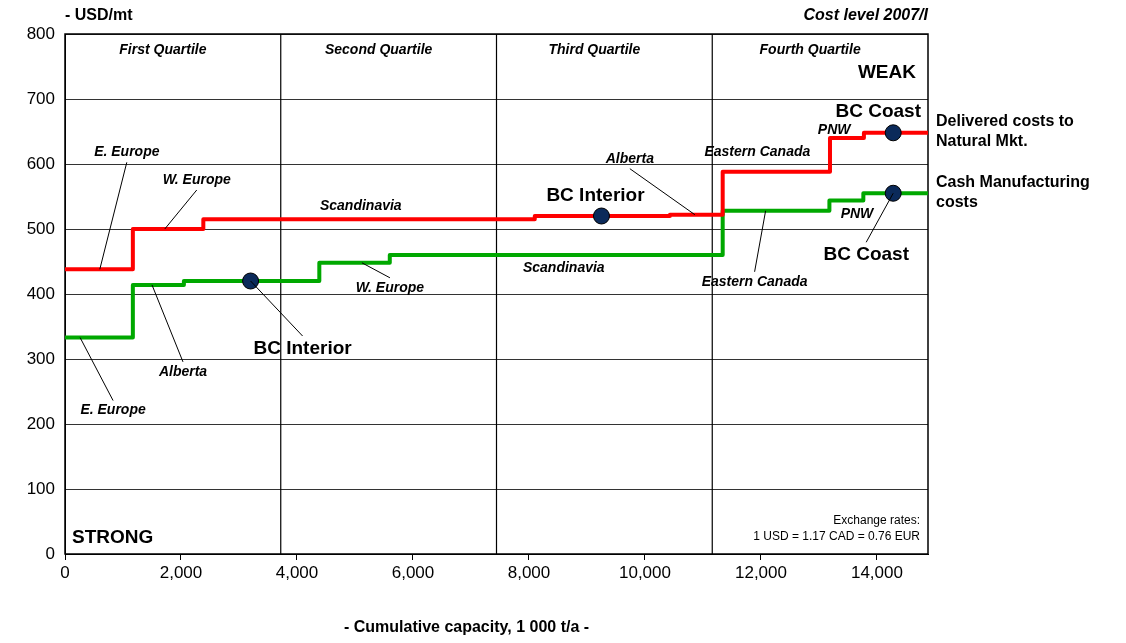  Describe the element at coordinates (594, 48) in the screenshot. I see `annotation: Third Quartile` at that location.